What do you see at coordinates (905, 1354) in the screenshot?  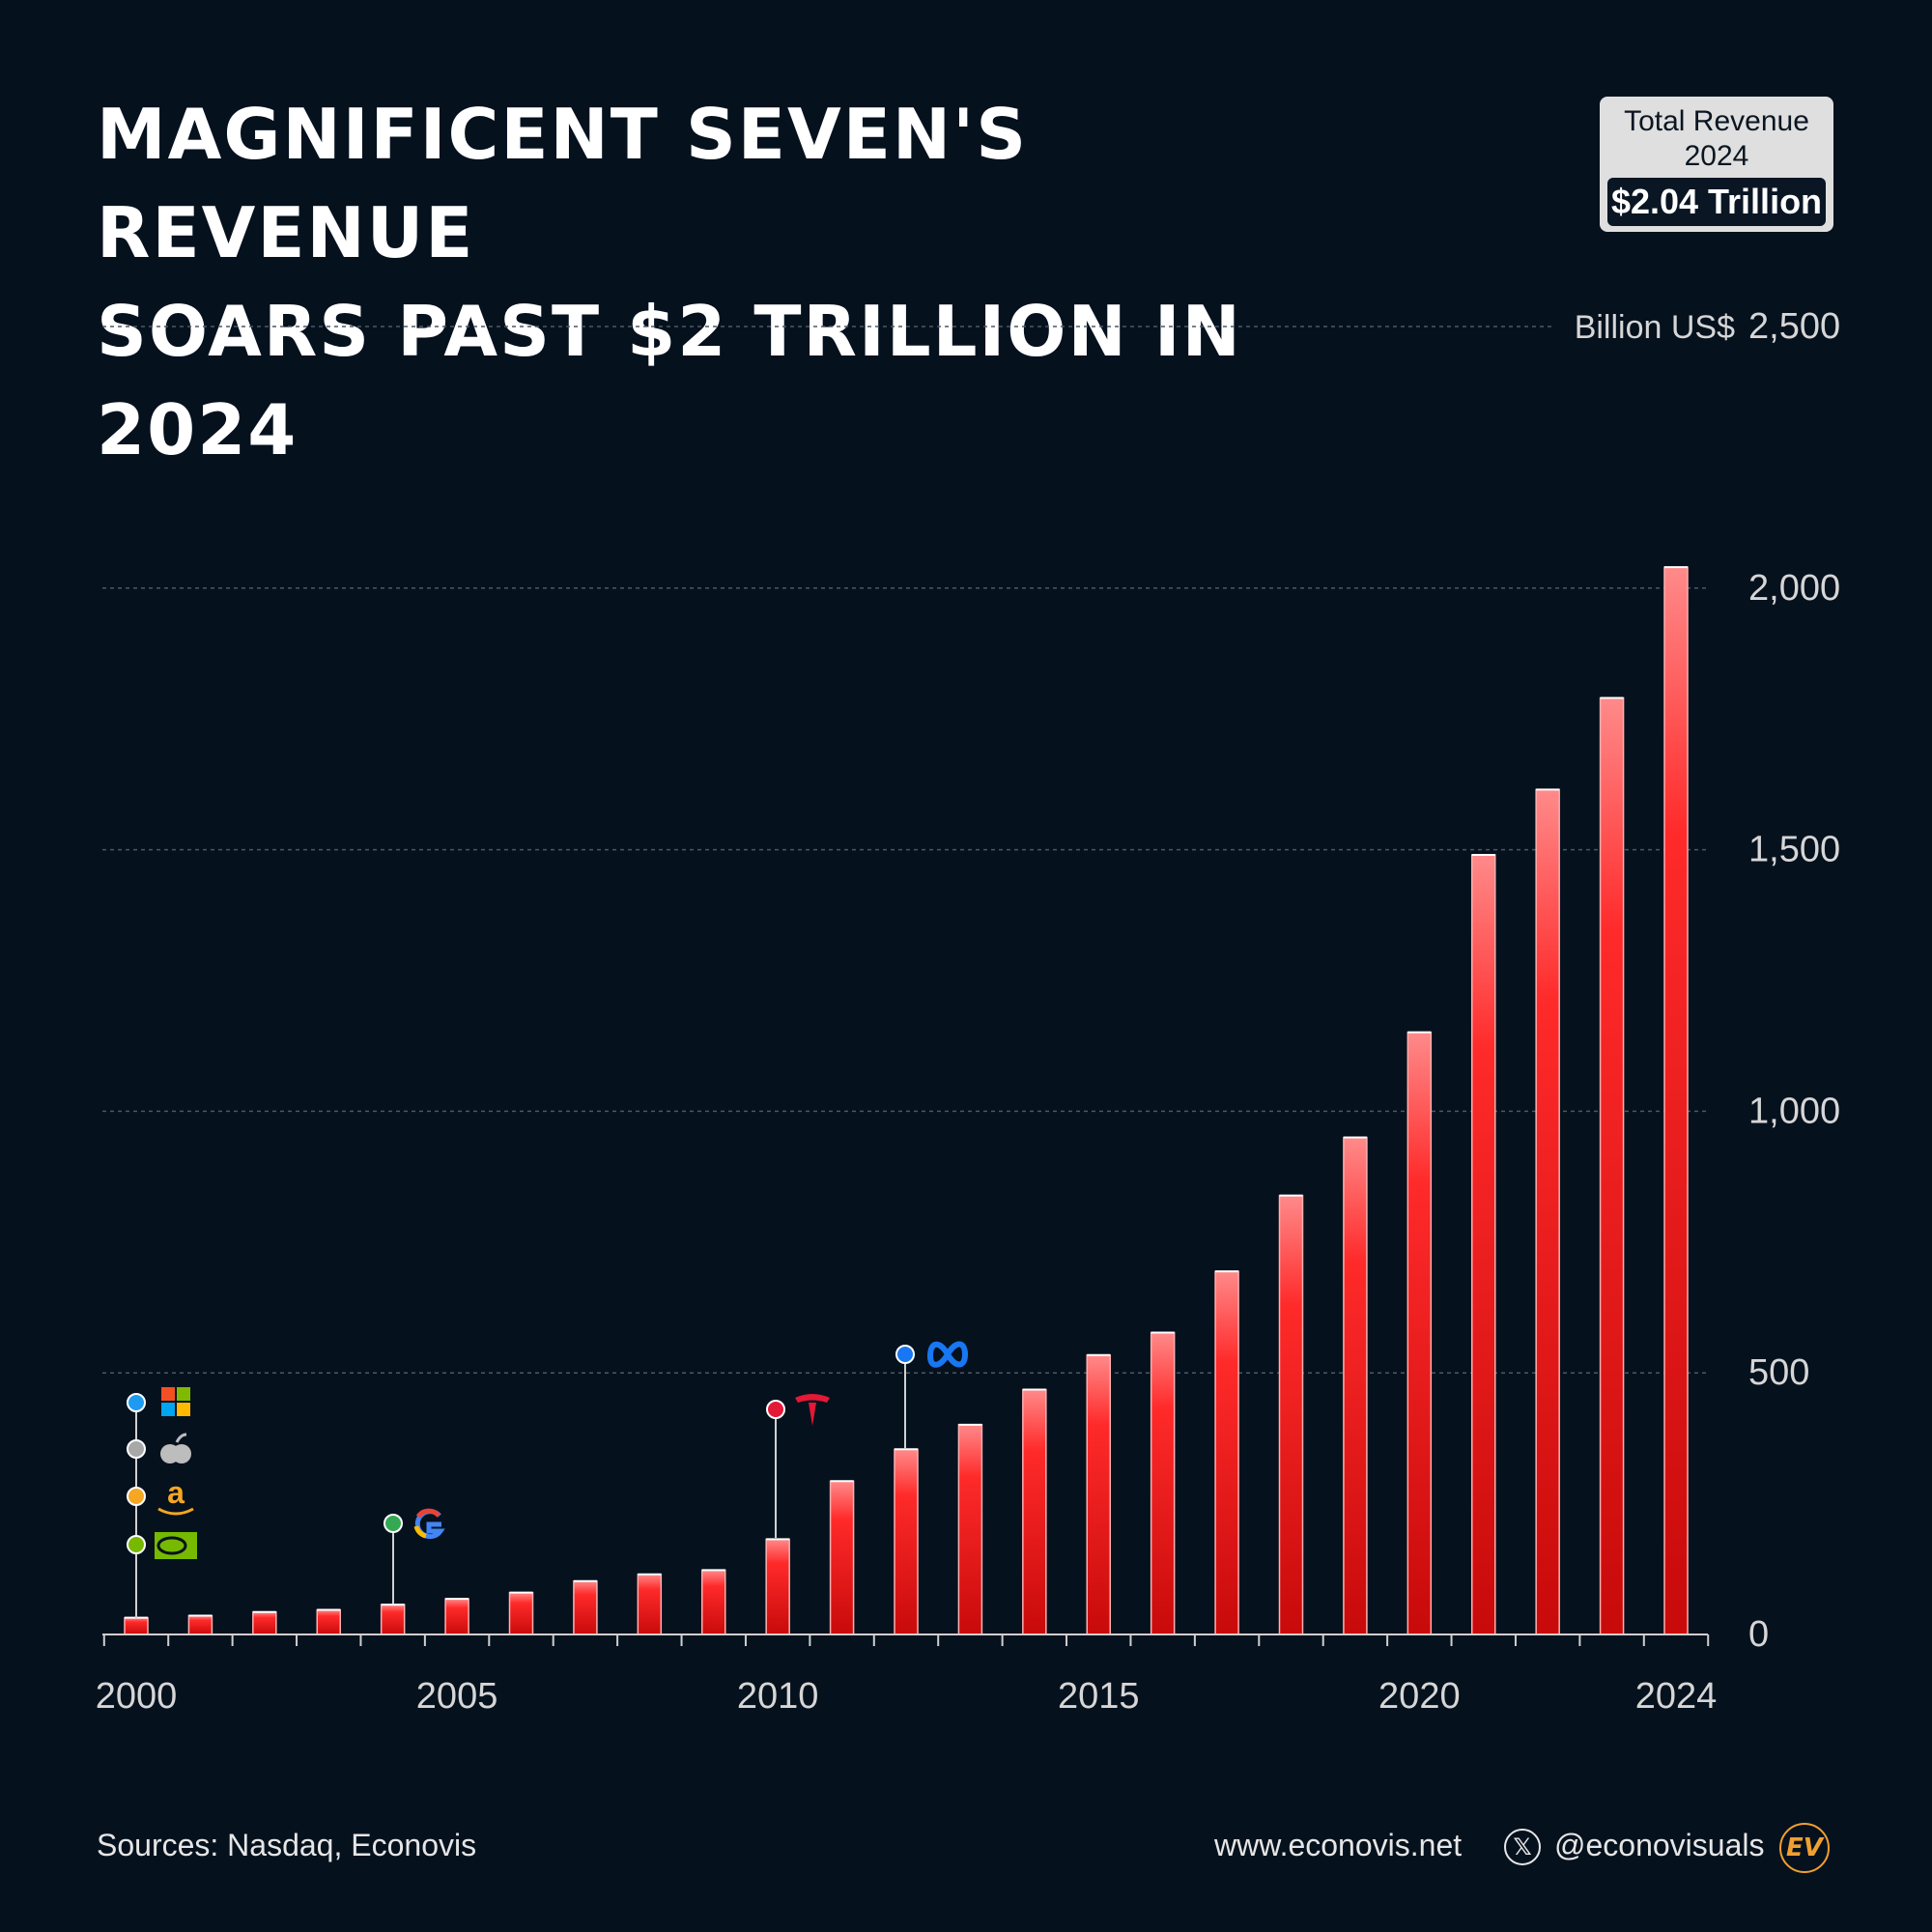 I see `marker-dot-meta` at bounding box center [905, 1354].